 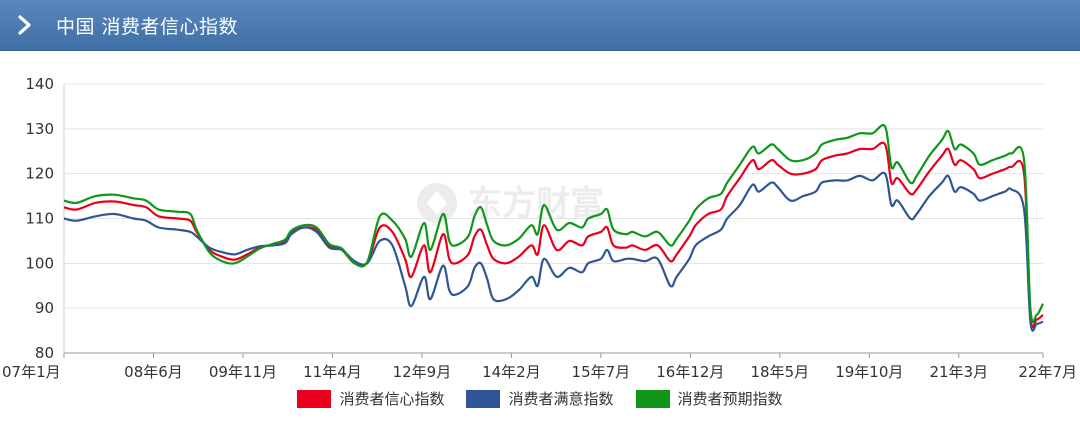 I want to click on x-tick-label: 22年7月, so click(x=1047, y=372).